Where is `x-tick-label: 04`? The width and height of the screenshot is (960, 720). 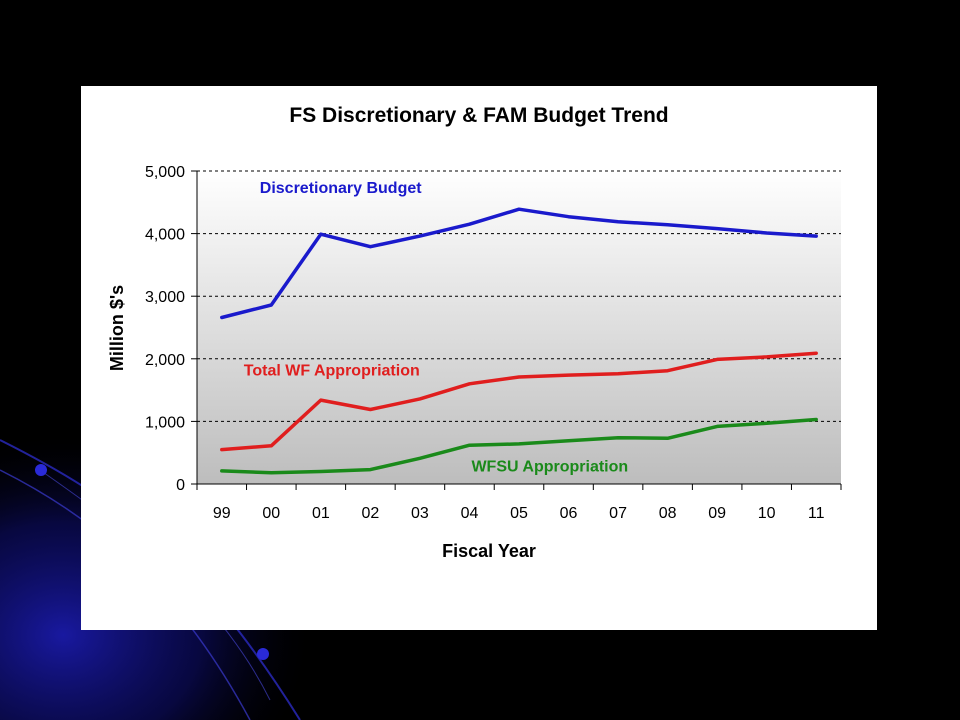 x-tick-label: 04 is located at coordinates (470, 513).